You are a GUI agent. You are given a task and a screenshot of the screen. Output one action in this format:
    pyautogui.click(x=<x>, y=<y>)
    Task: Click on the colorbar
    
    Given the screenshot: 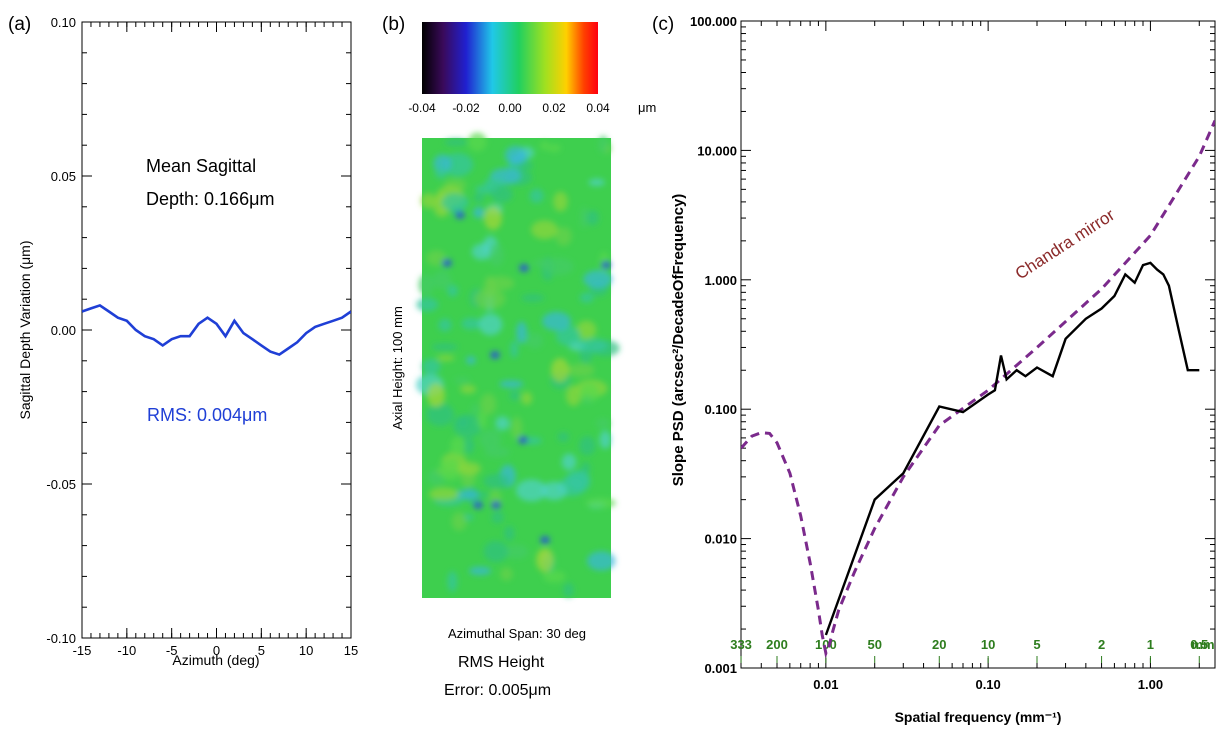 What is the action you would take?
    pyautogui.click(x=510, y=58)
    